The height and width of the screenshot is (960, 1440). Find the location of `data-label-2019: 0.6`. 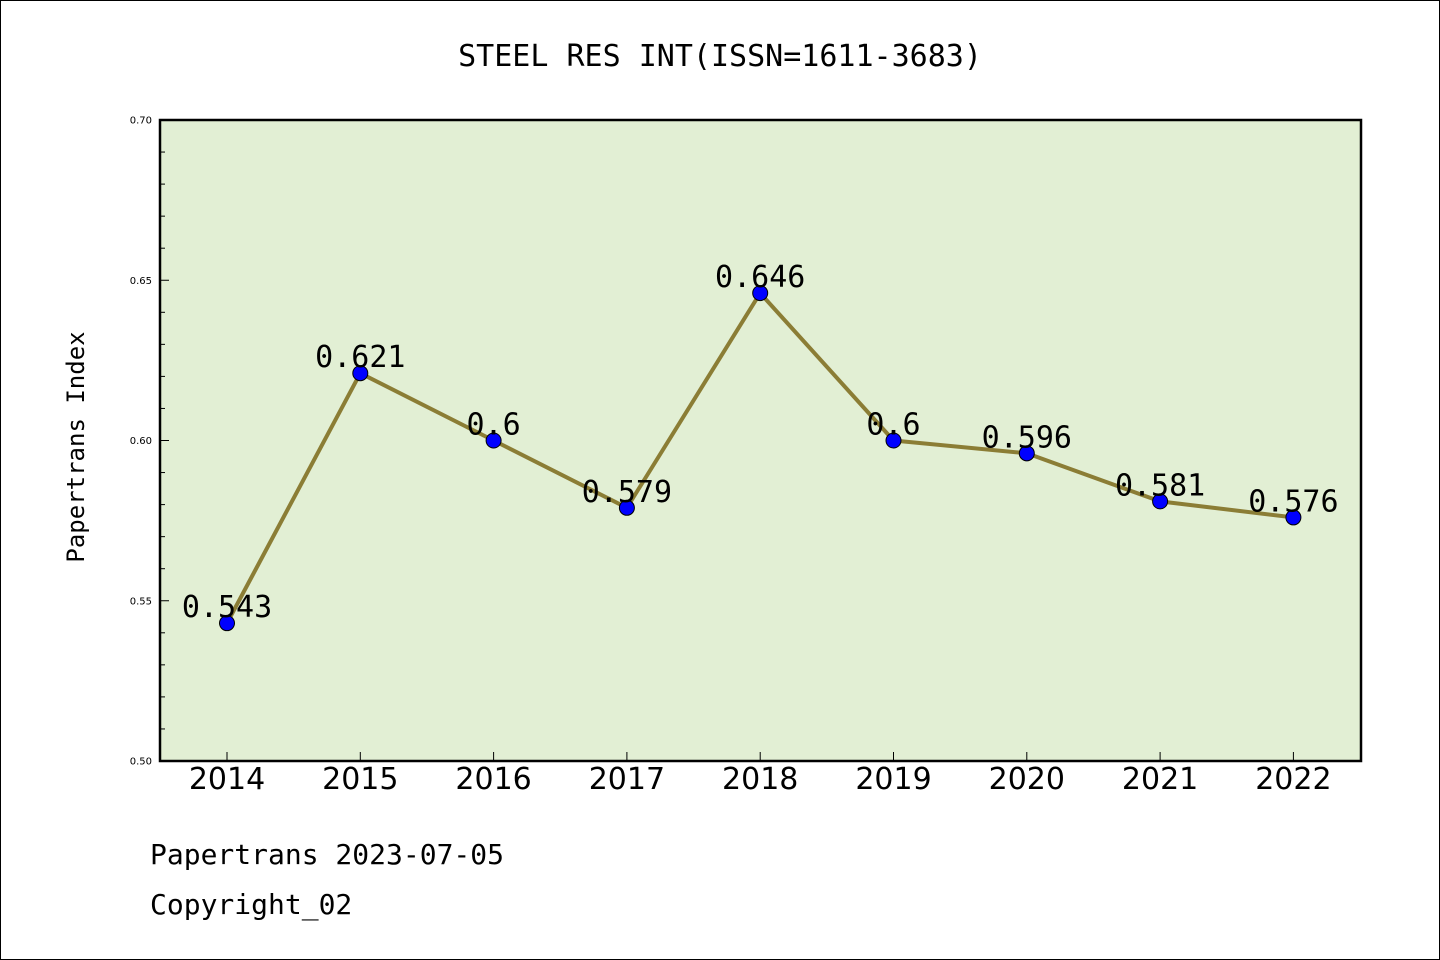

data-label-2019: 0.6 is located at coordinates (893, 425).